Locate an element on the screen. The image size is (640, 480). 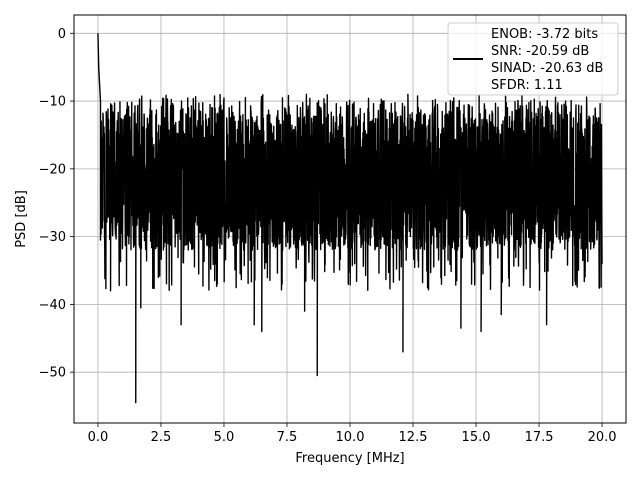
x-tick-label: 7.5 is located at coordinates (287, 437).